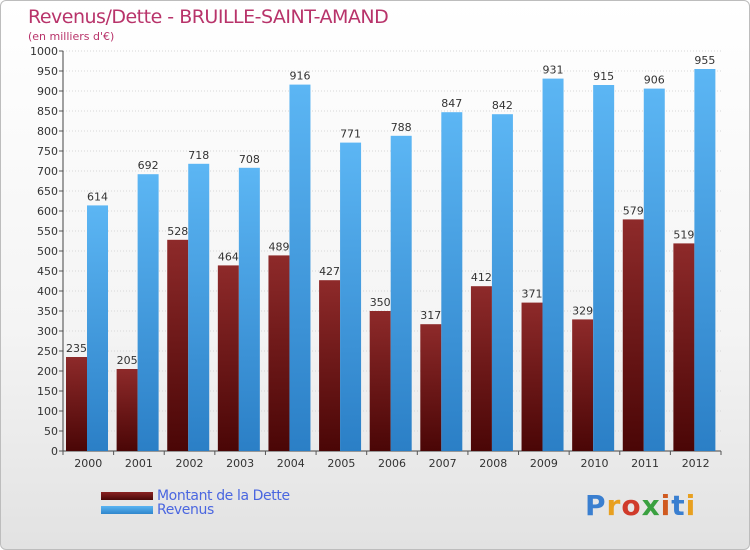 The image size is (750, 550). What do you see at coordinates (299, 76) in the screenshot?
I see `data-label-revenus: 916` at bounding box center [299, 76].